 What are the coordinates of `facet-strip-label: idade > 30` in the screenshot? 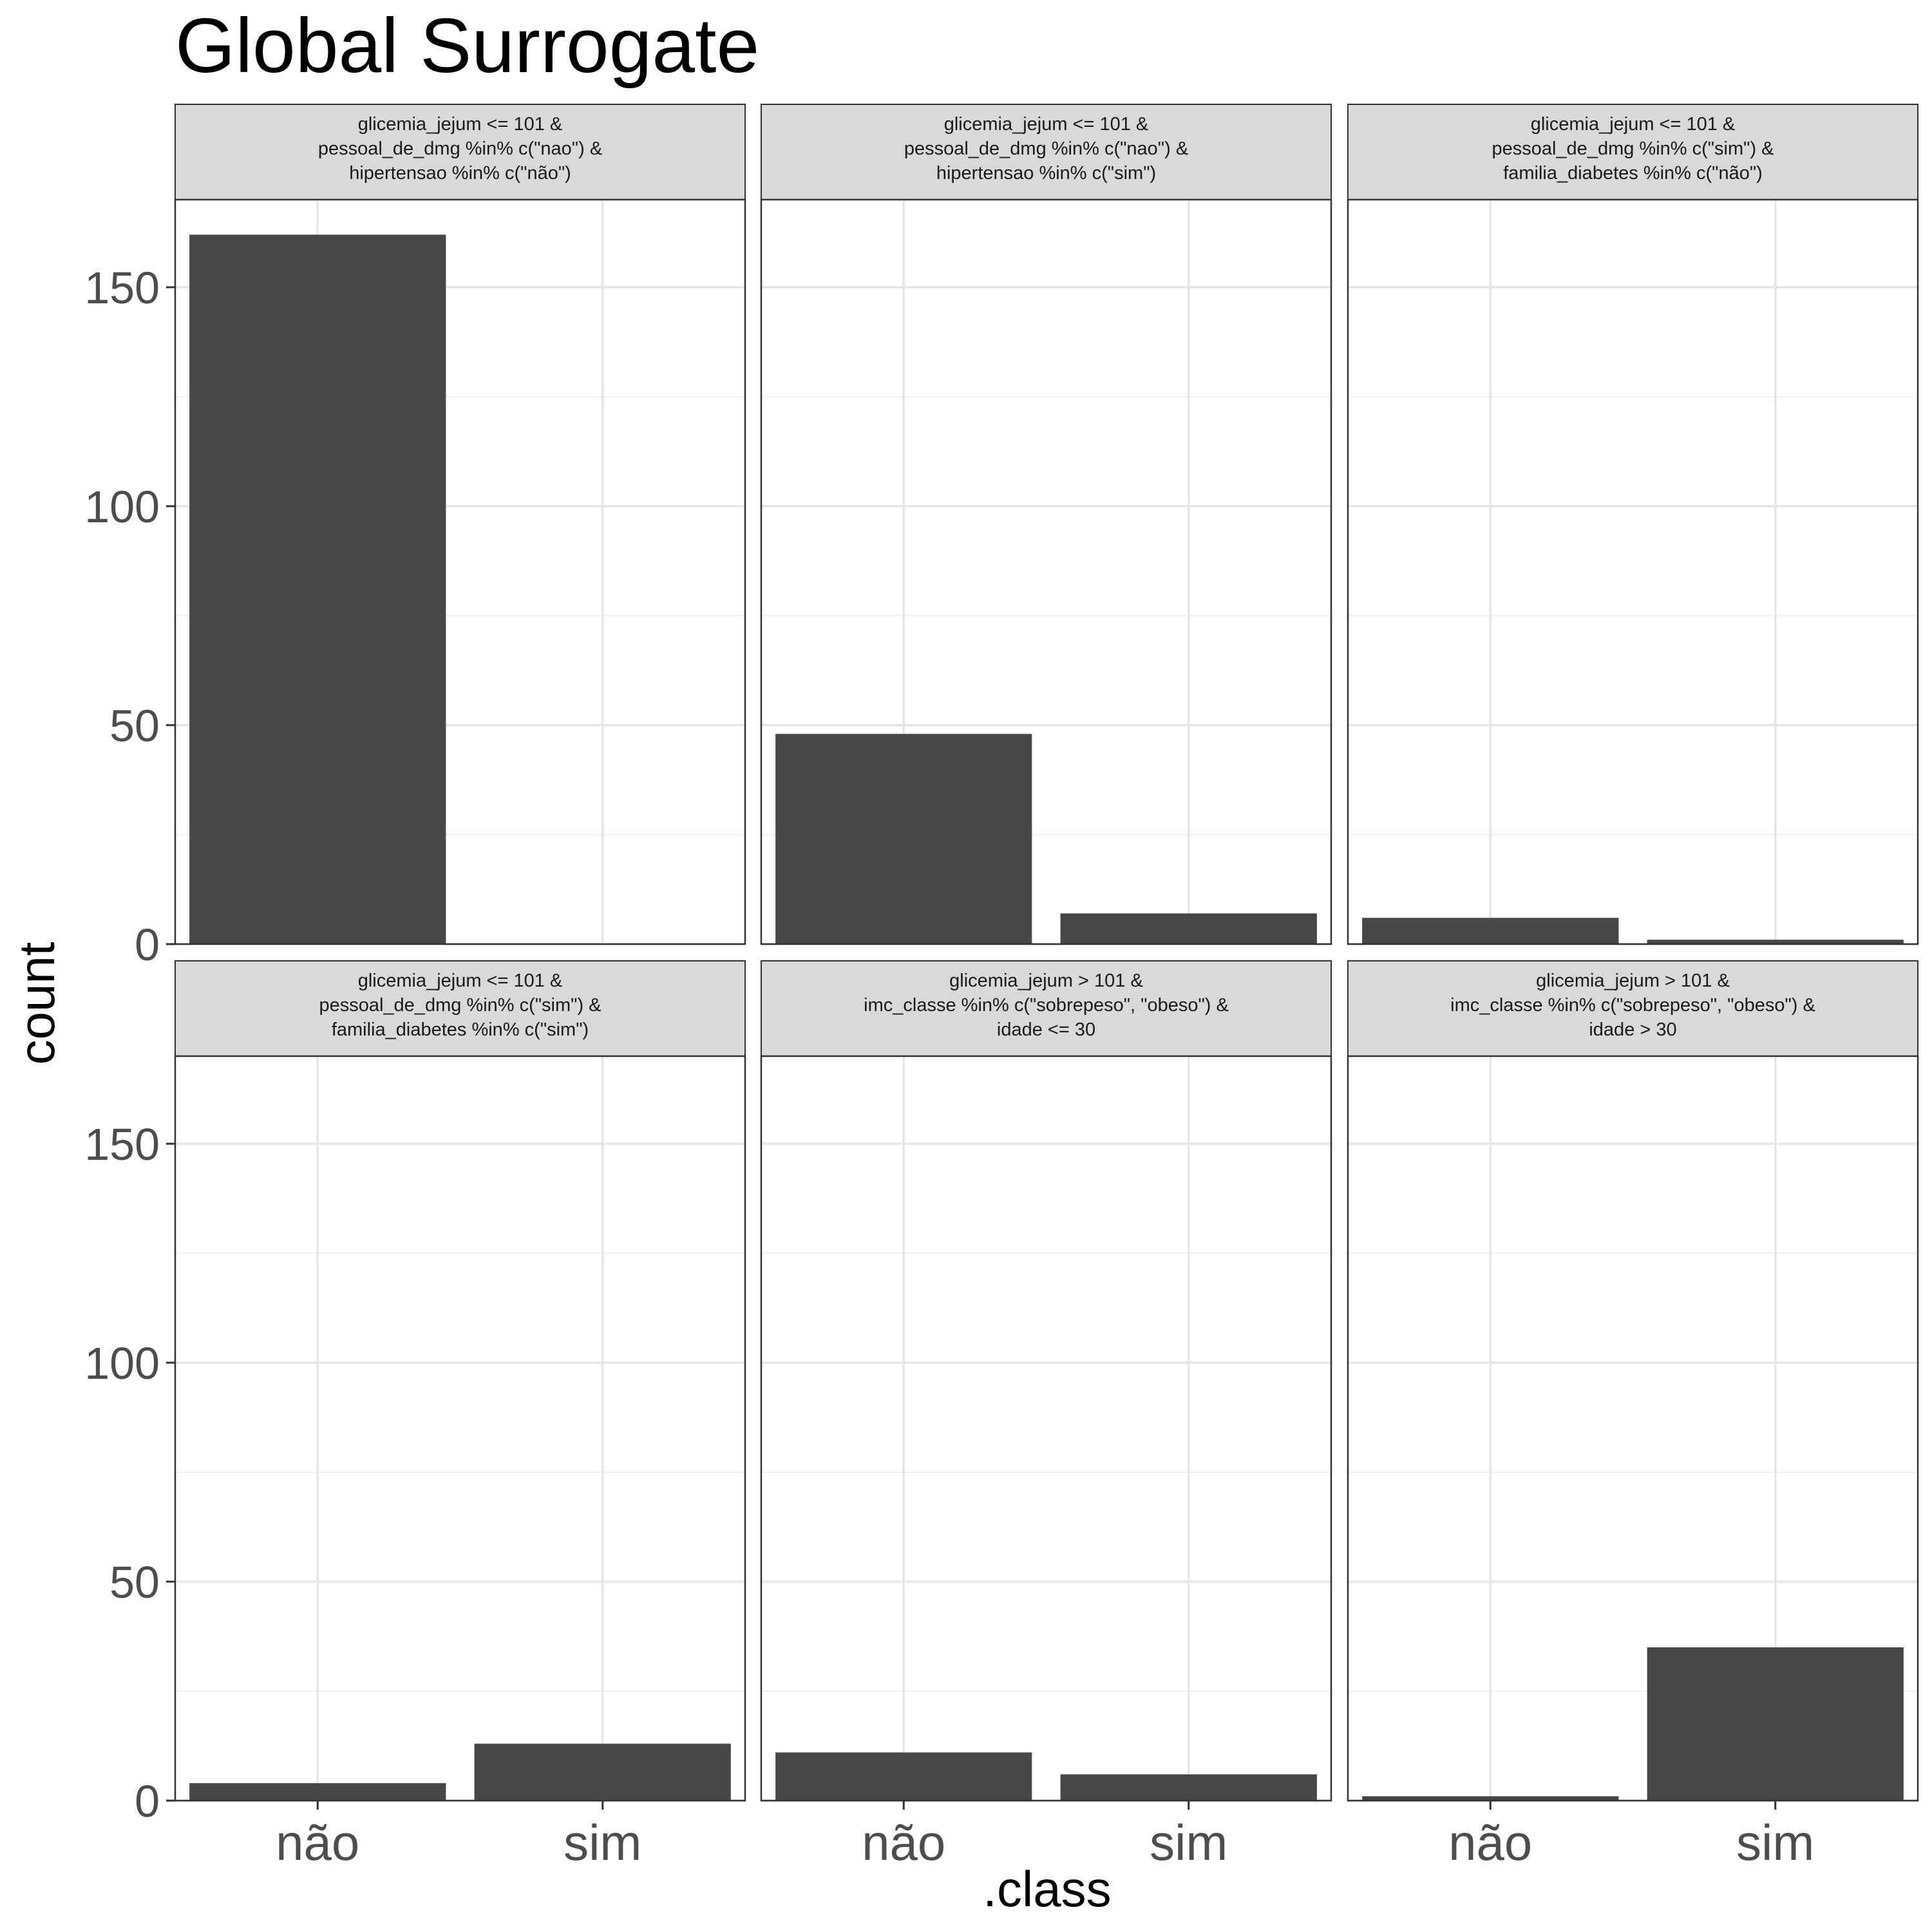 It's located at (1632, 1029).